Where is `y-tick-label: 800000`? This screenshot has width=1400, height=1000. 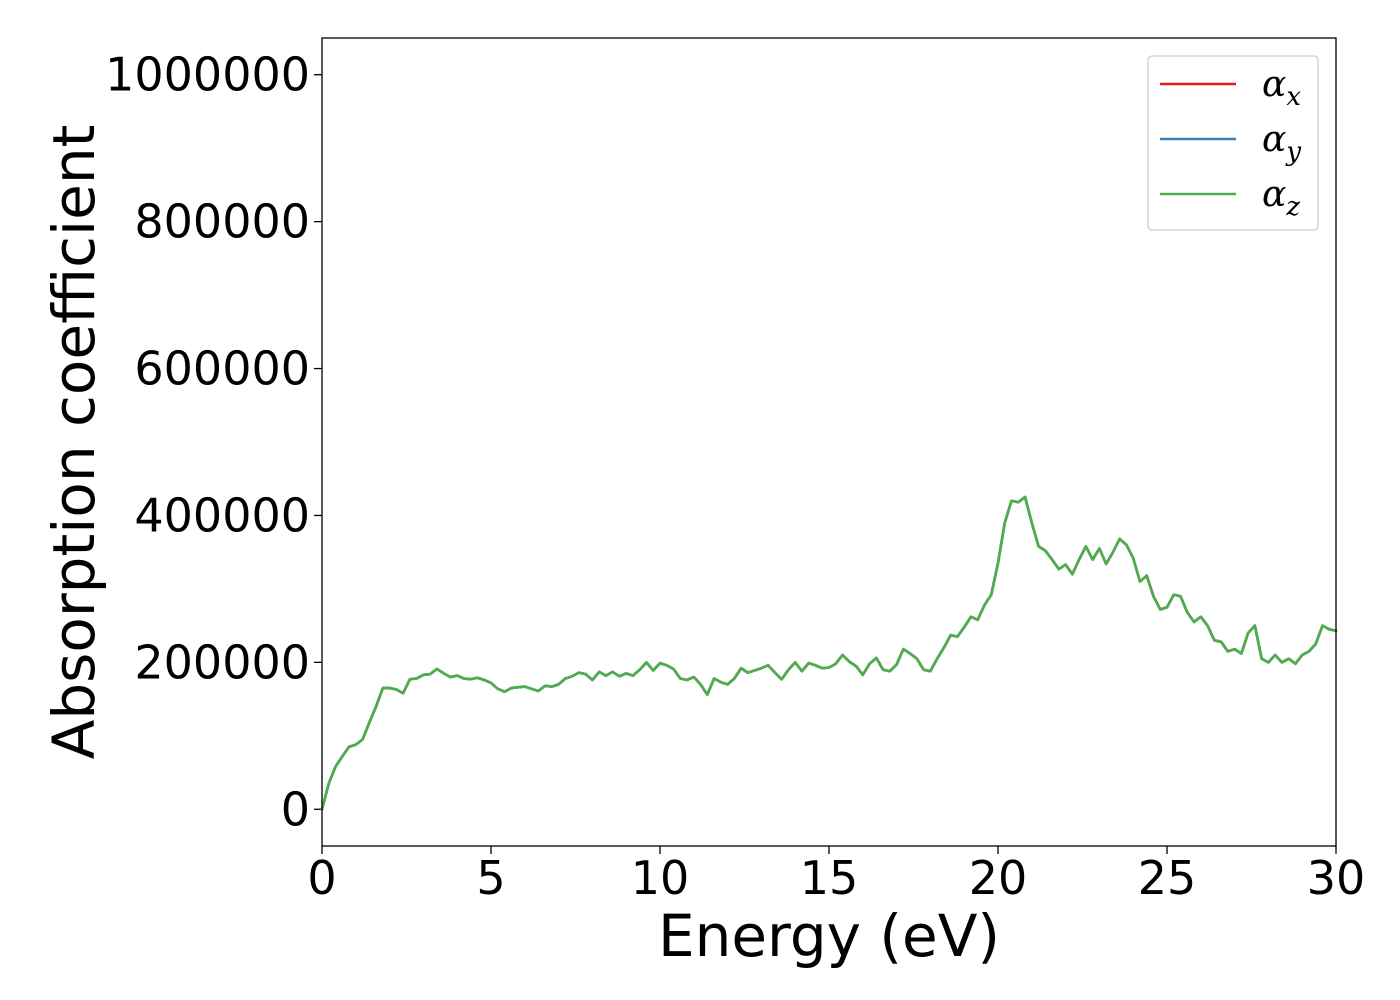
y-tick-label: 800000 is located at coordinates (222, 222).